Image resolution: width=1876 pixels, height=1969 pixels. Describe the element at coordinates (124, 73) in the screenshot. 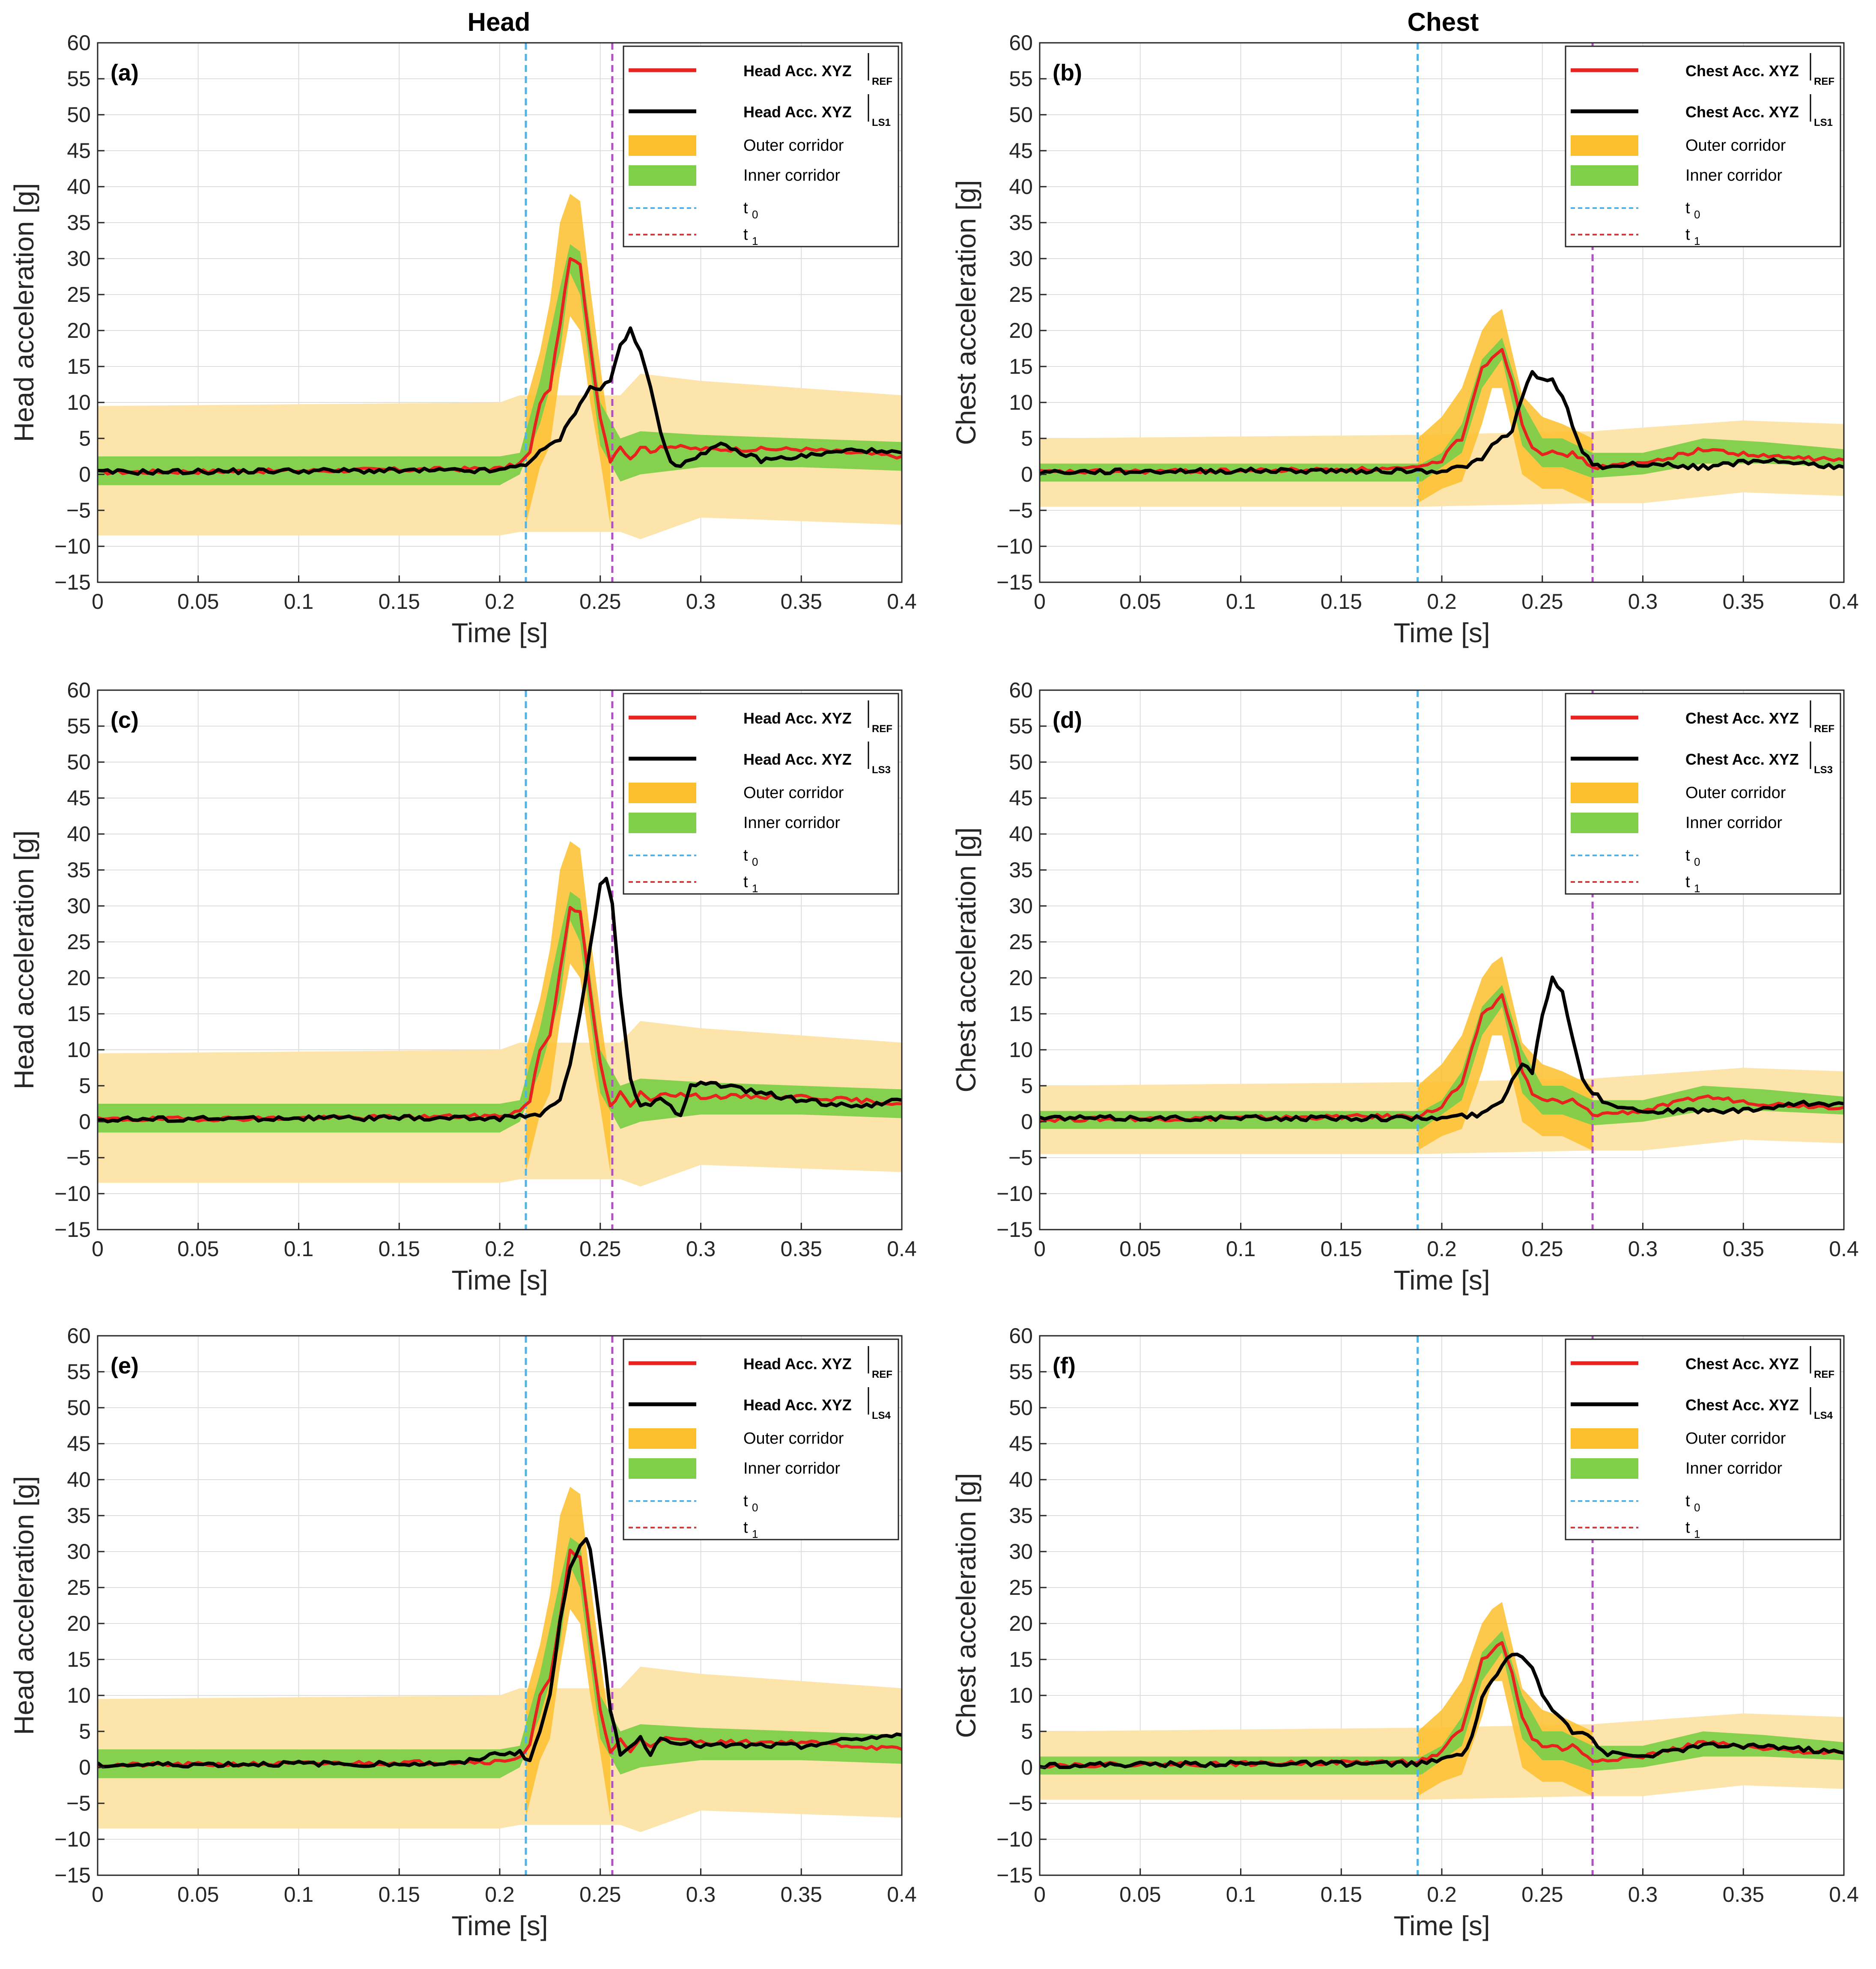

I see `panel-label: (a)` at that location.